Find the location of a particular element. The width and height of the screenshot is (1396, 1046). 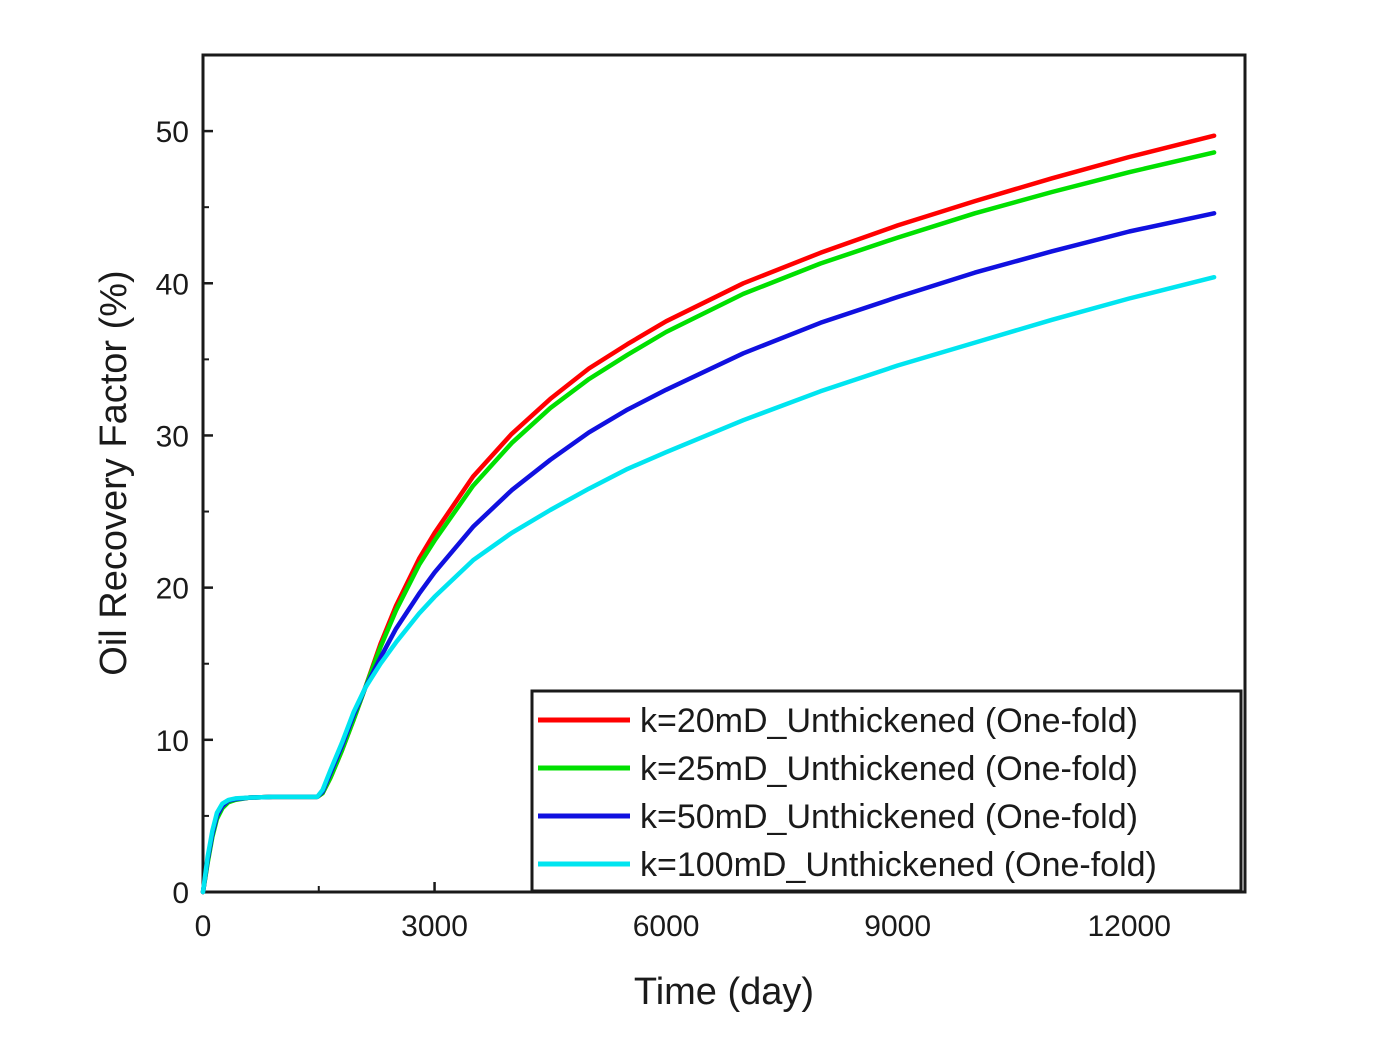

legend-label: k=100mD_Unthickened (One-fold) is located at coordinates (898, 865).